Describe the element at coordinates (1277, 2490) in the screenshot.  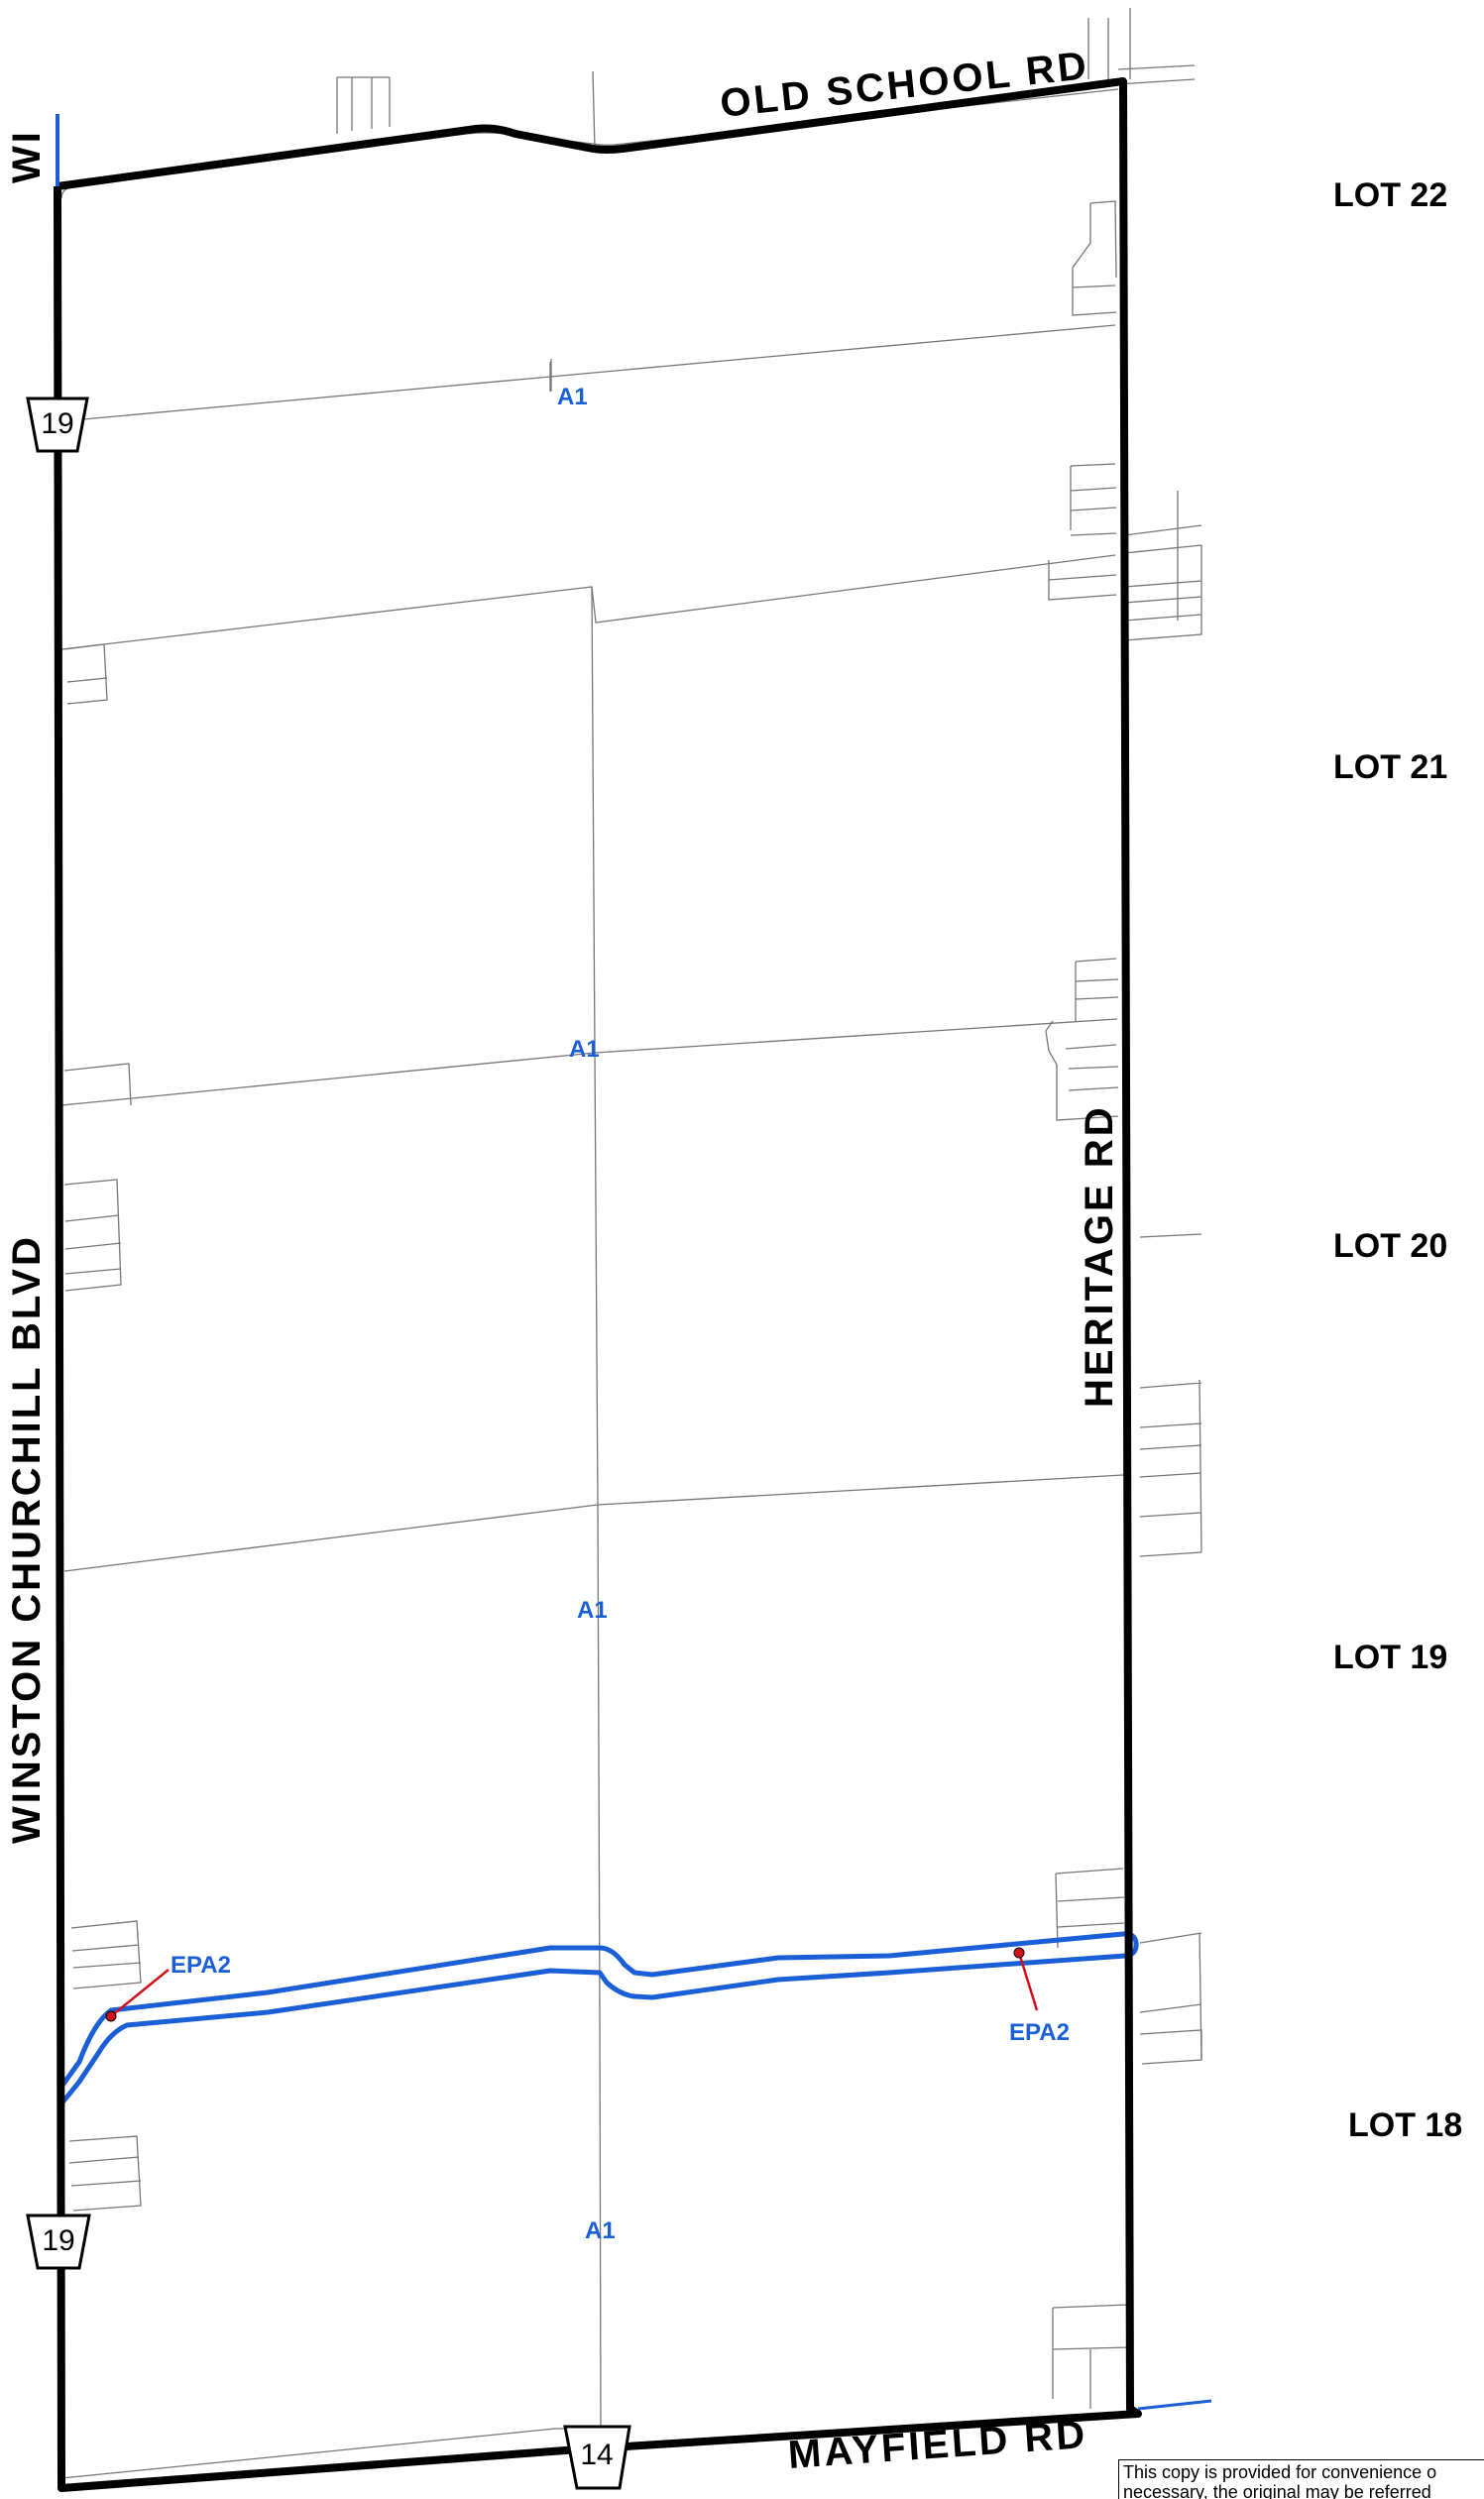
I see `disclaimer-line-2: necessary, the original may be referred` at that location.